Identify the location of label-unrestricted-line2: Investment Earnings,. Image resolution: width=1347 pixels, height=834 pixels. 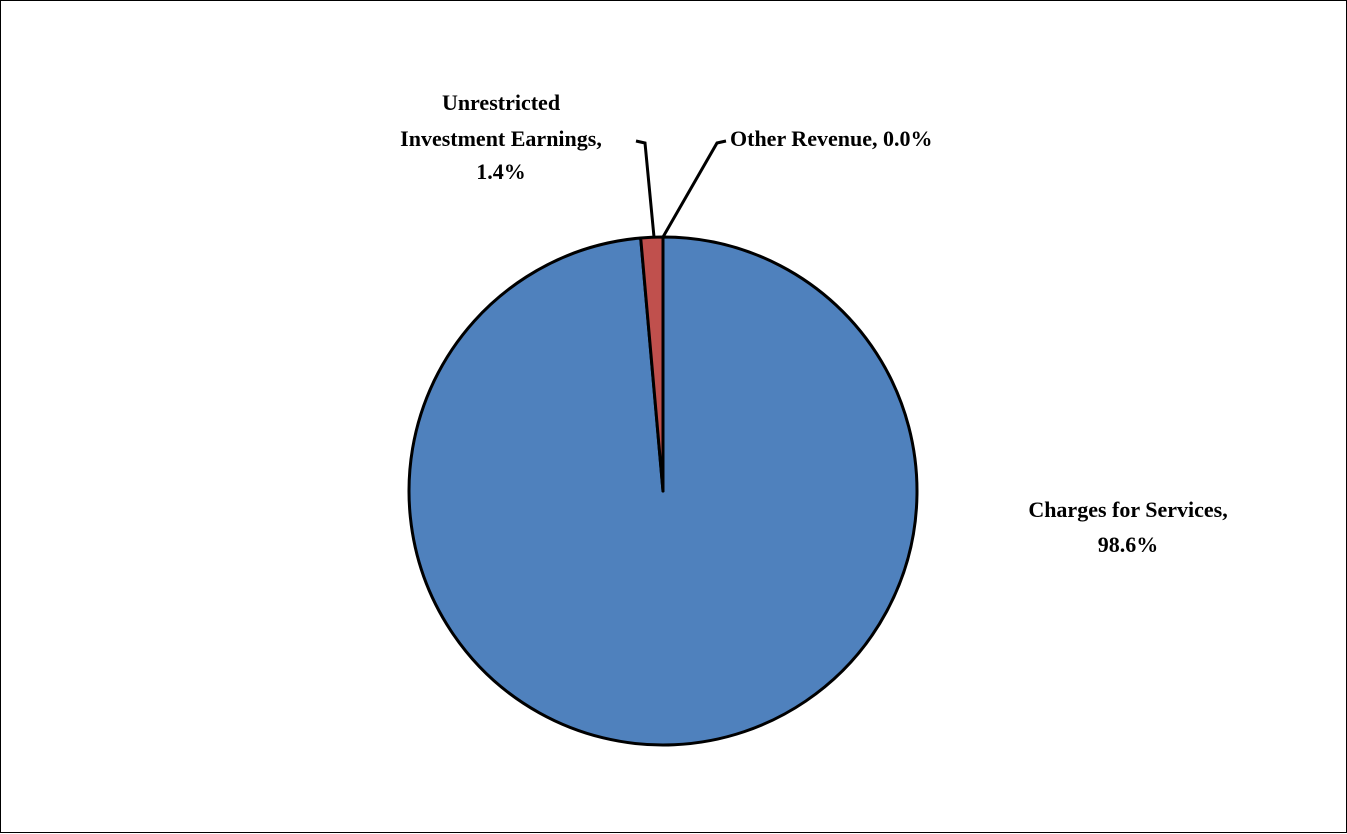
(501, 138).